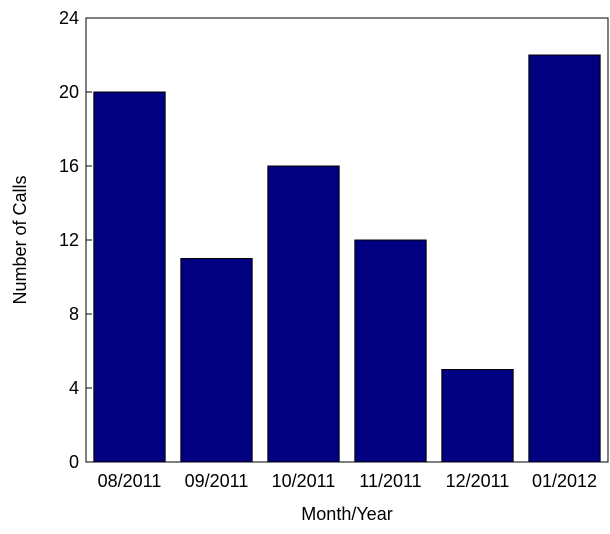  I want to click on bar-10-2011, so click(303, 314).